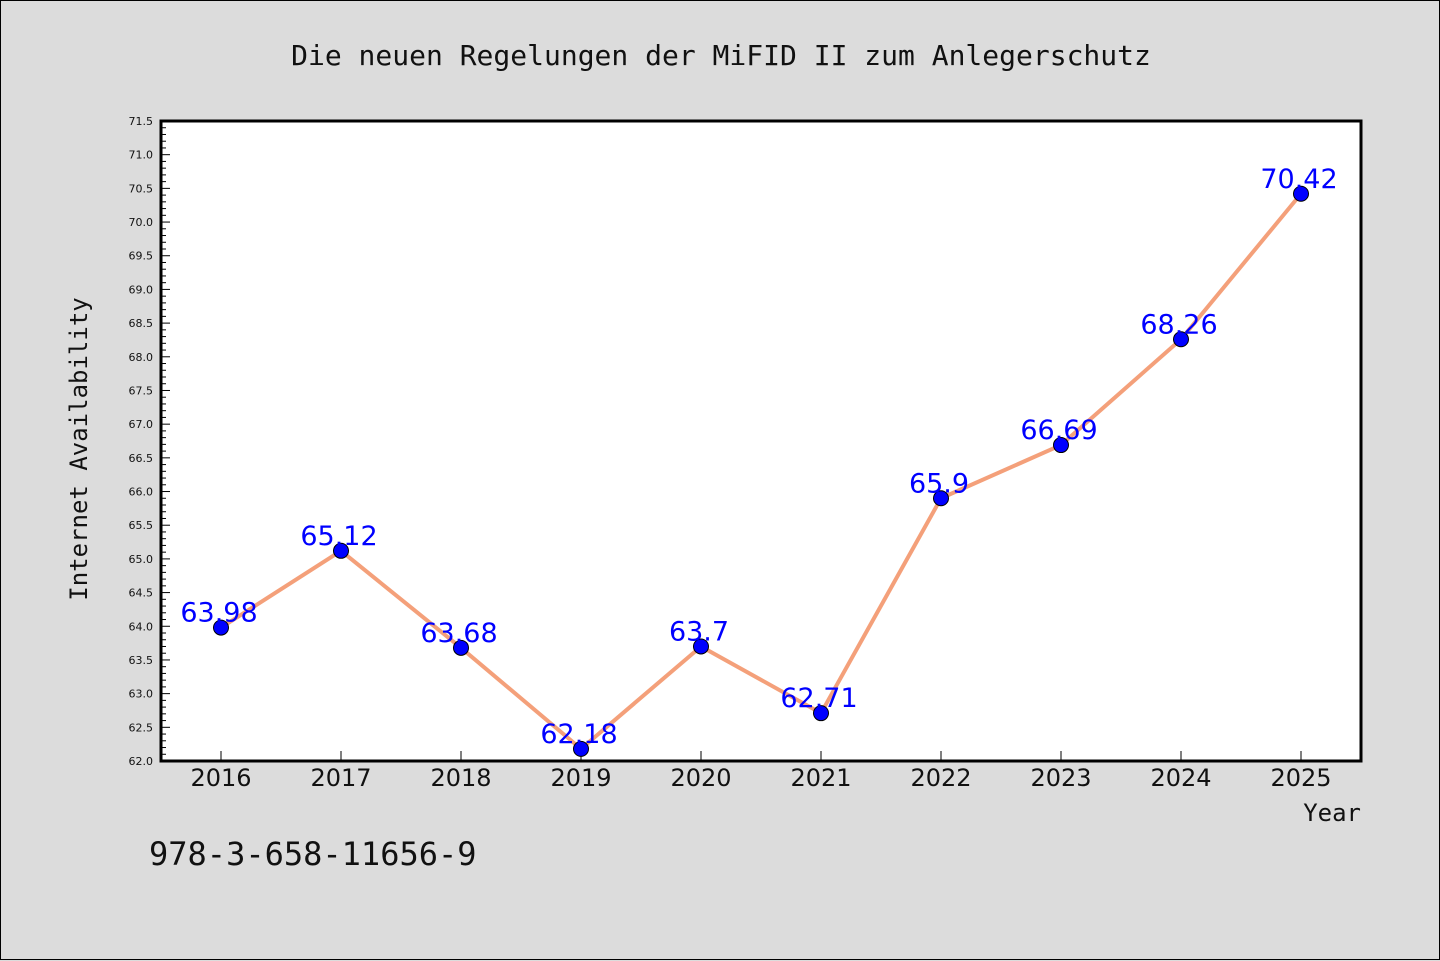  What do you see at coordinates (141, 256) in the screenshot?
I see `y-tick-label: 69.5` at bounding box center [141, 256].